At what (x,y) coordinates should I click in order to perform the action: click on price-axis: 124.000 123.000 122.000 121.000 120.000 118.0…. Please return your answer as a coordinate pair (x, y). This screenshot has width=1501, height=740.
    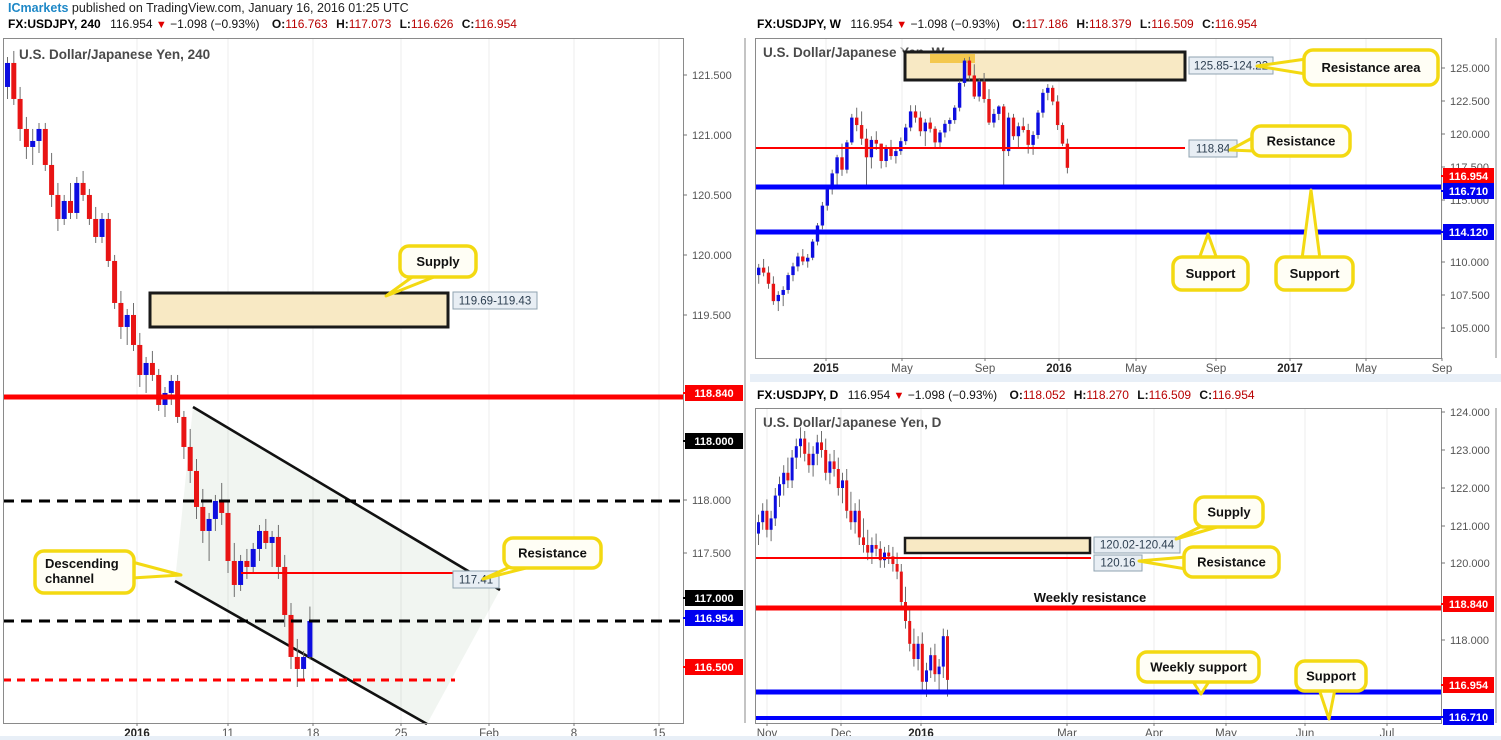
    Looking at the image, I should click on (1465, 527).